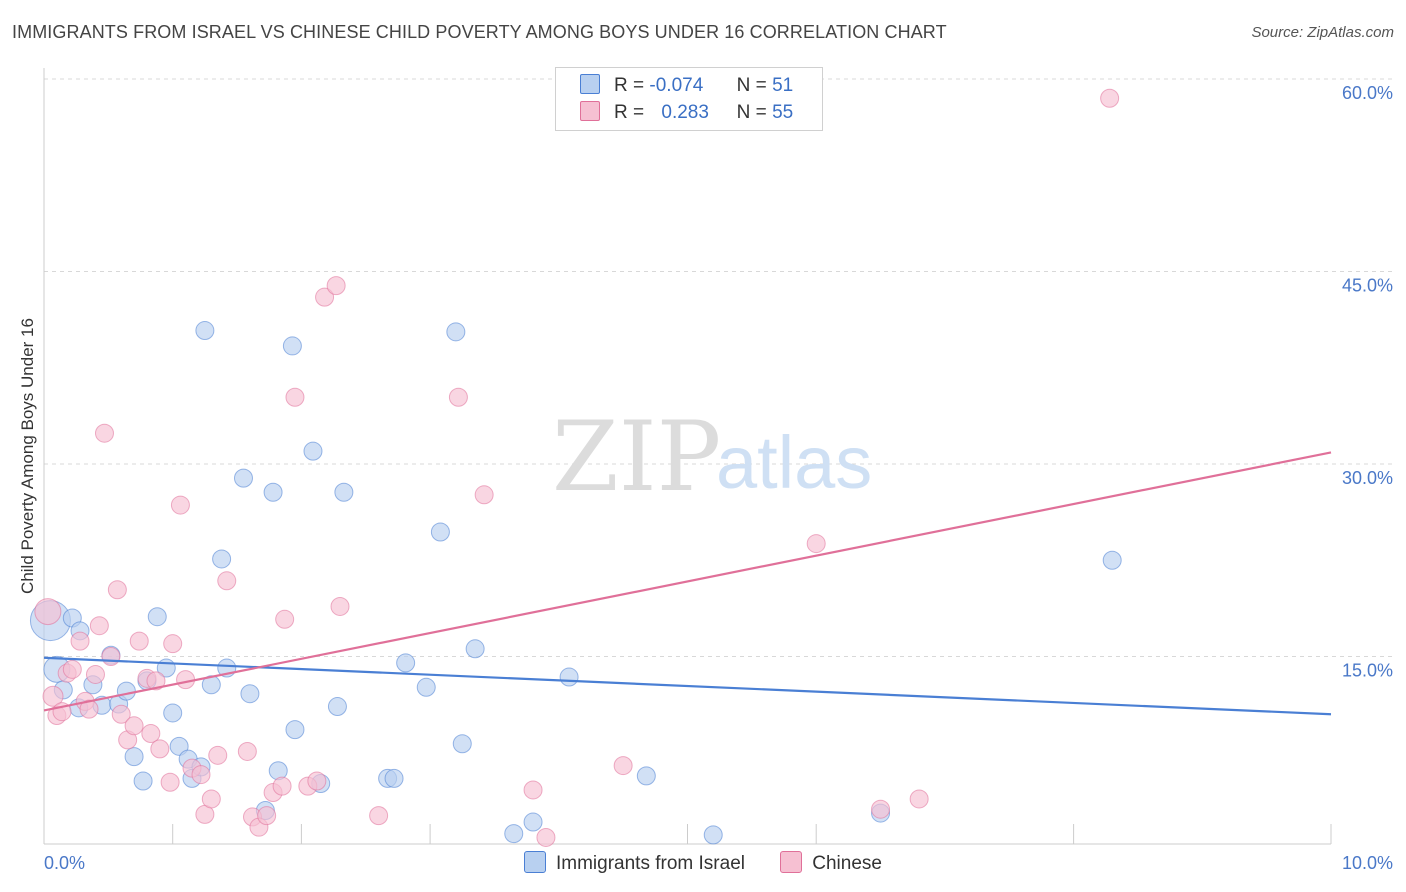 Image resolution: width=1406 pixels, height=892 pixels. I want to click on series-legend: Immigrants from Israel Chinese, so click(703, 863).